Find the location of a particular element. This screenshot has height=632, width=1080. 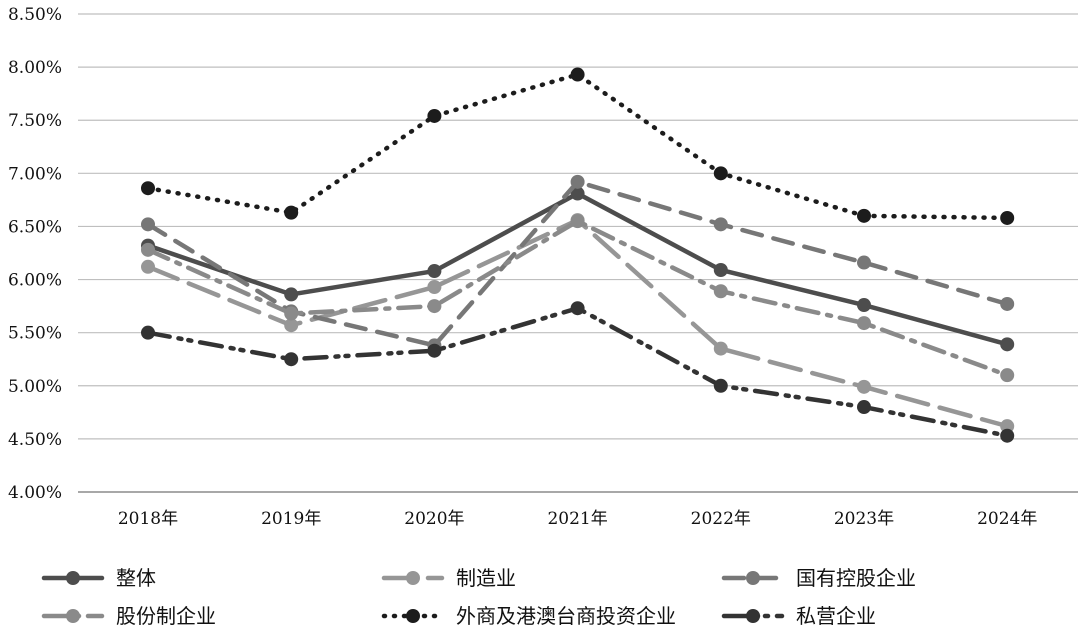

y-tick-label: 4.50% is located at coordinates (35, 440).